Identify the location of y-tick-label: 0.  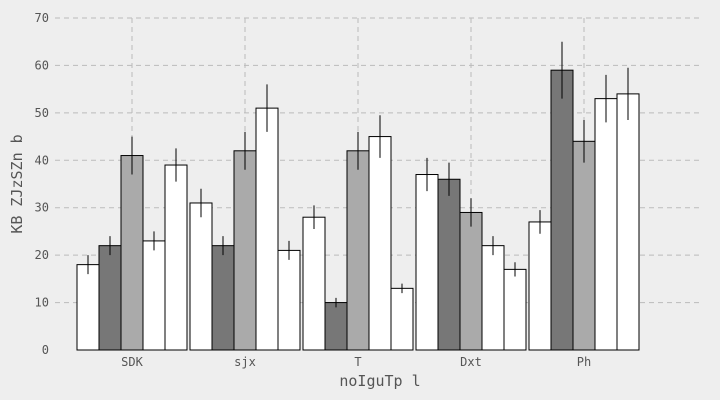
(45, 350).